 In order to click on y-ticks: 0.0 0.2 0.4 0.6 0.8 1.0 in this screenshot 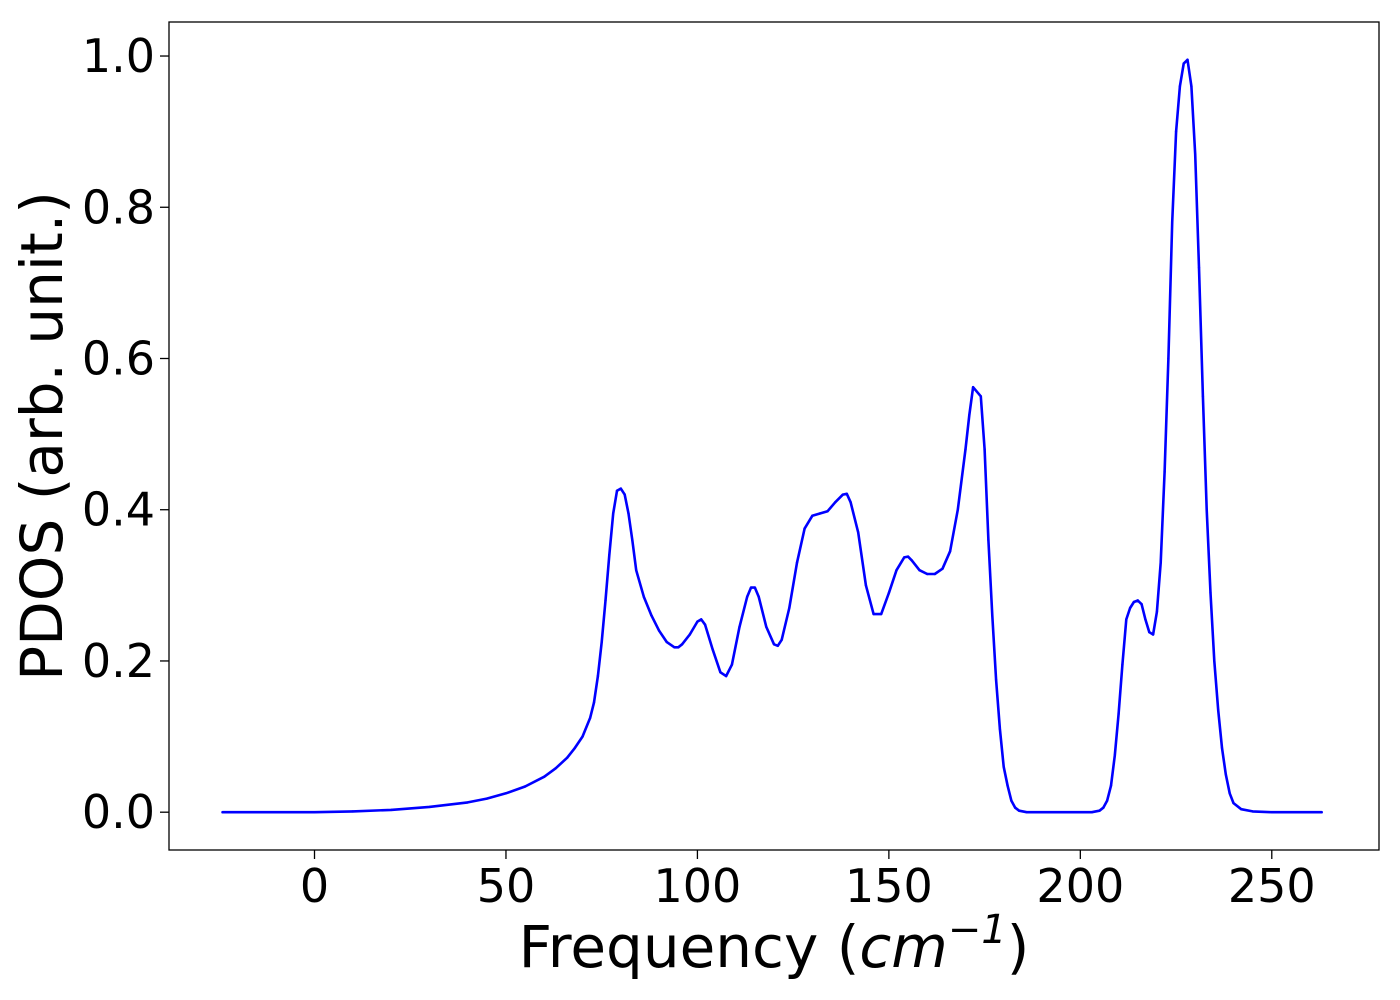, I will do `click(125, 434)`.